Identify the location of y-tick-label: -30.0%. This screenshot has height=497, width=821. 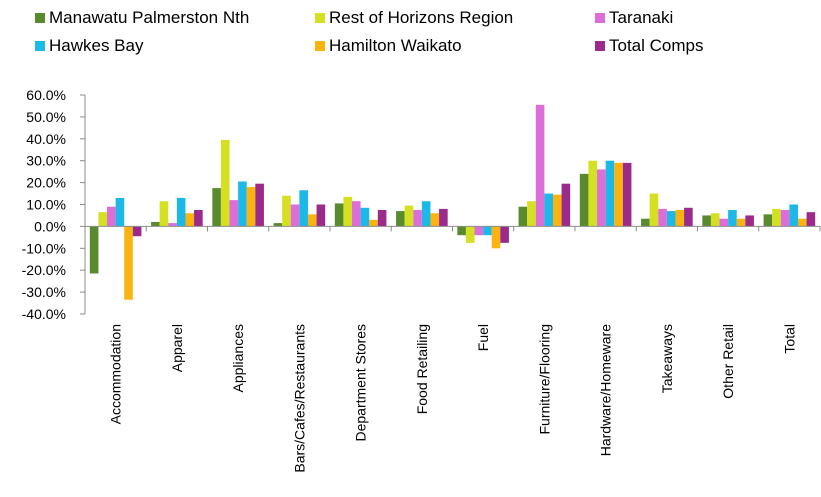
(44, 292).